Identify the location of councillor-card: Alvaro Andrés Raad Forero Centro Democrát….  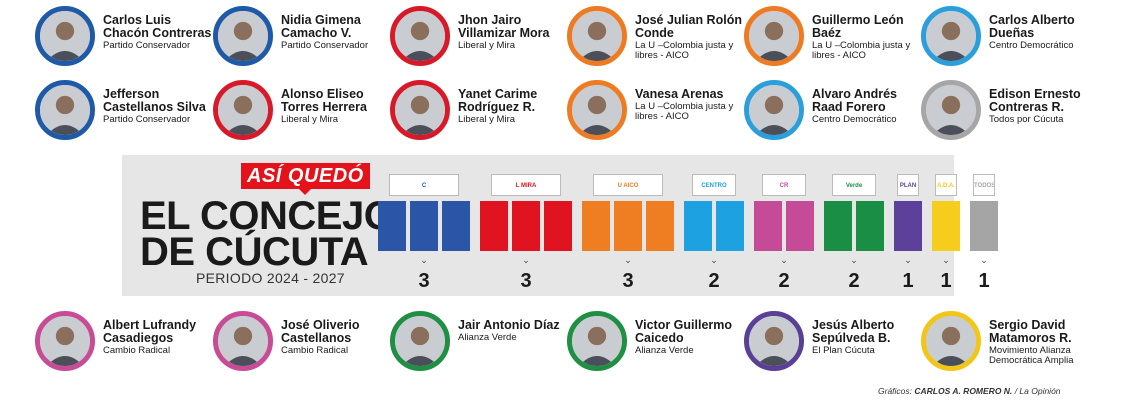
(829, 112).